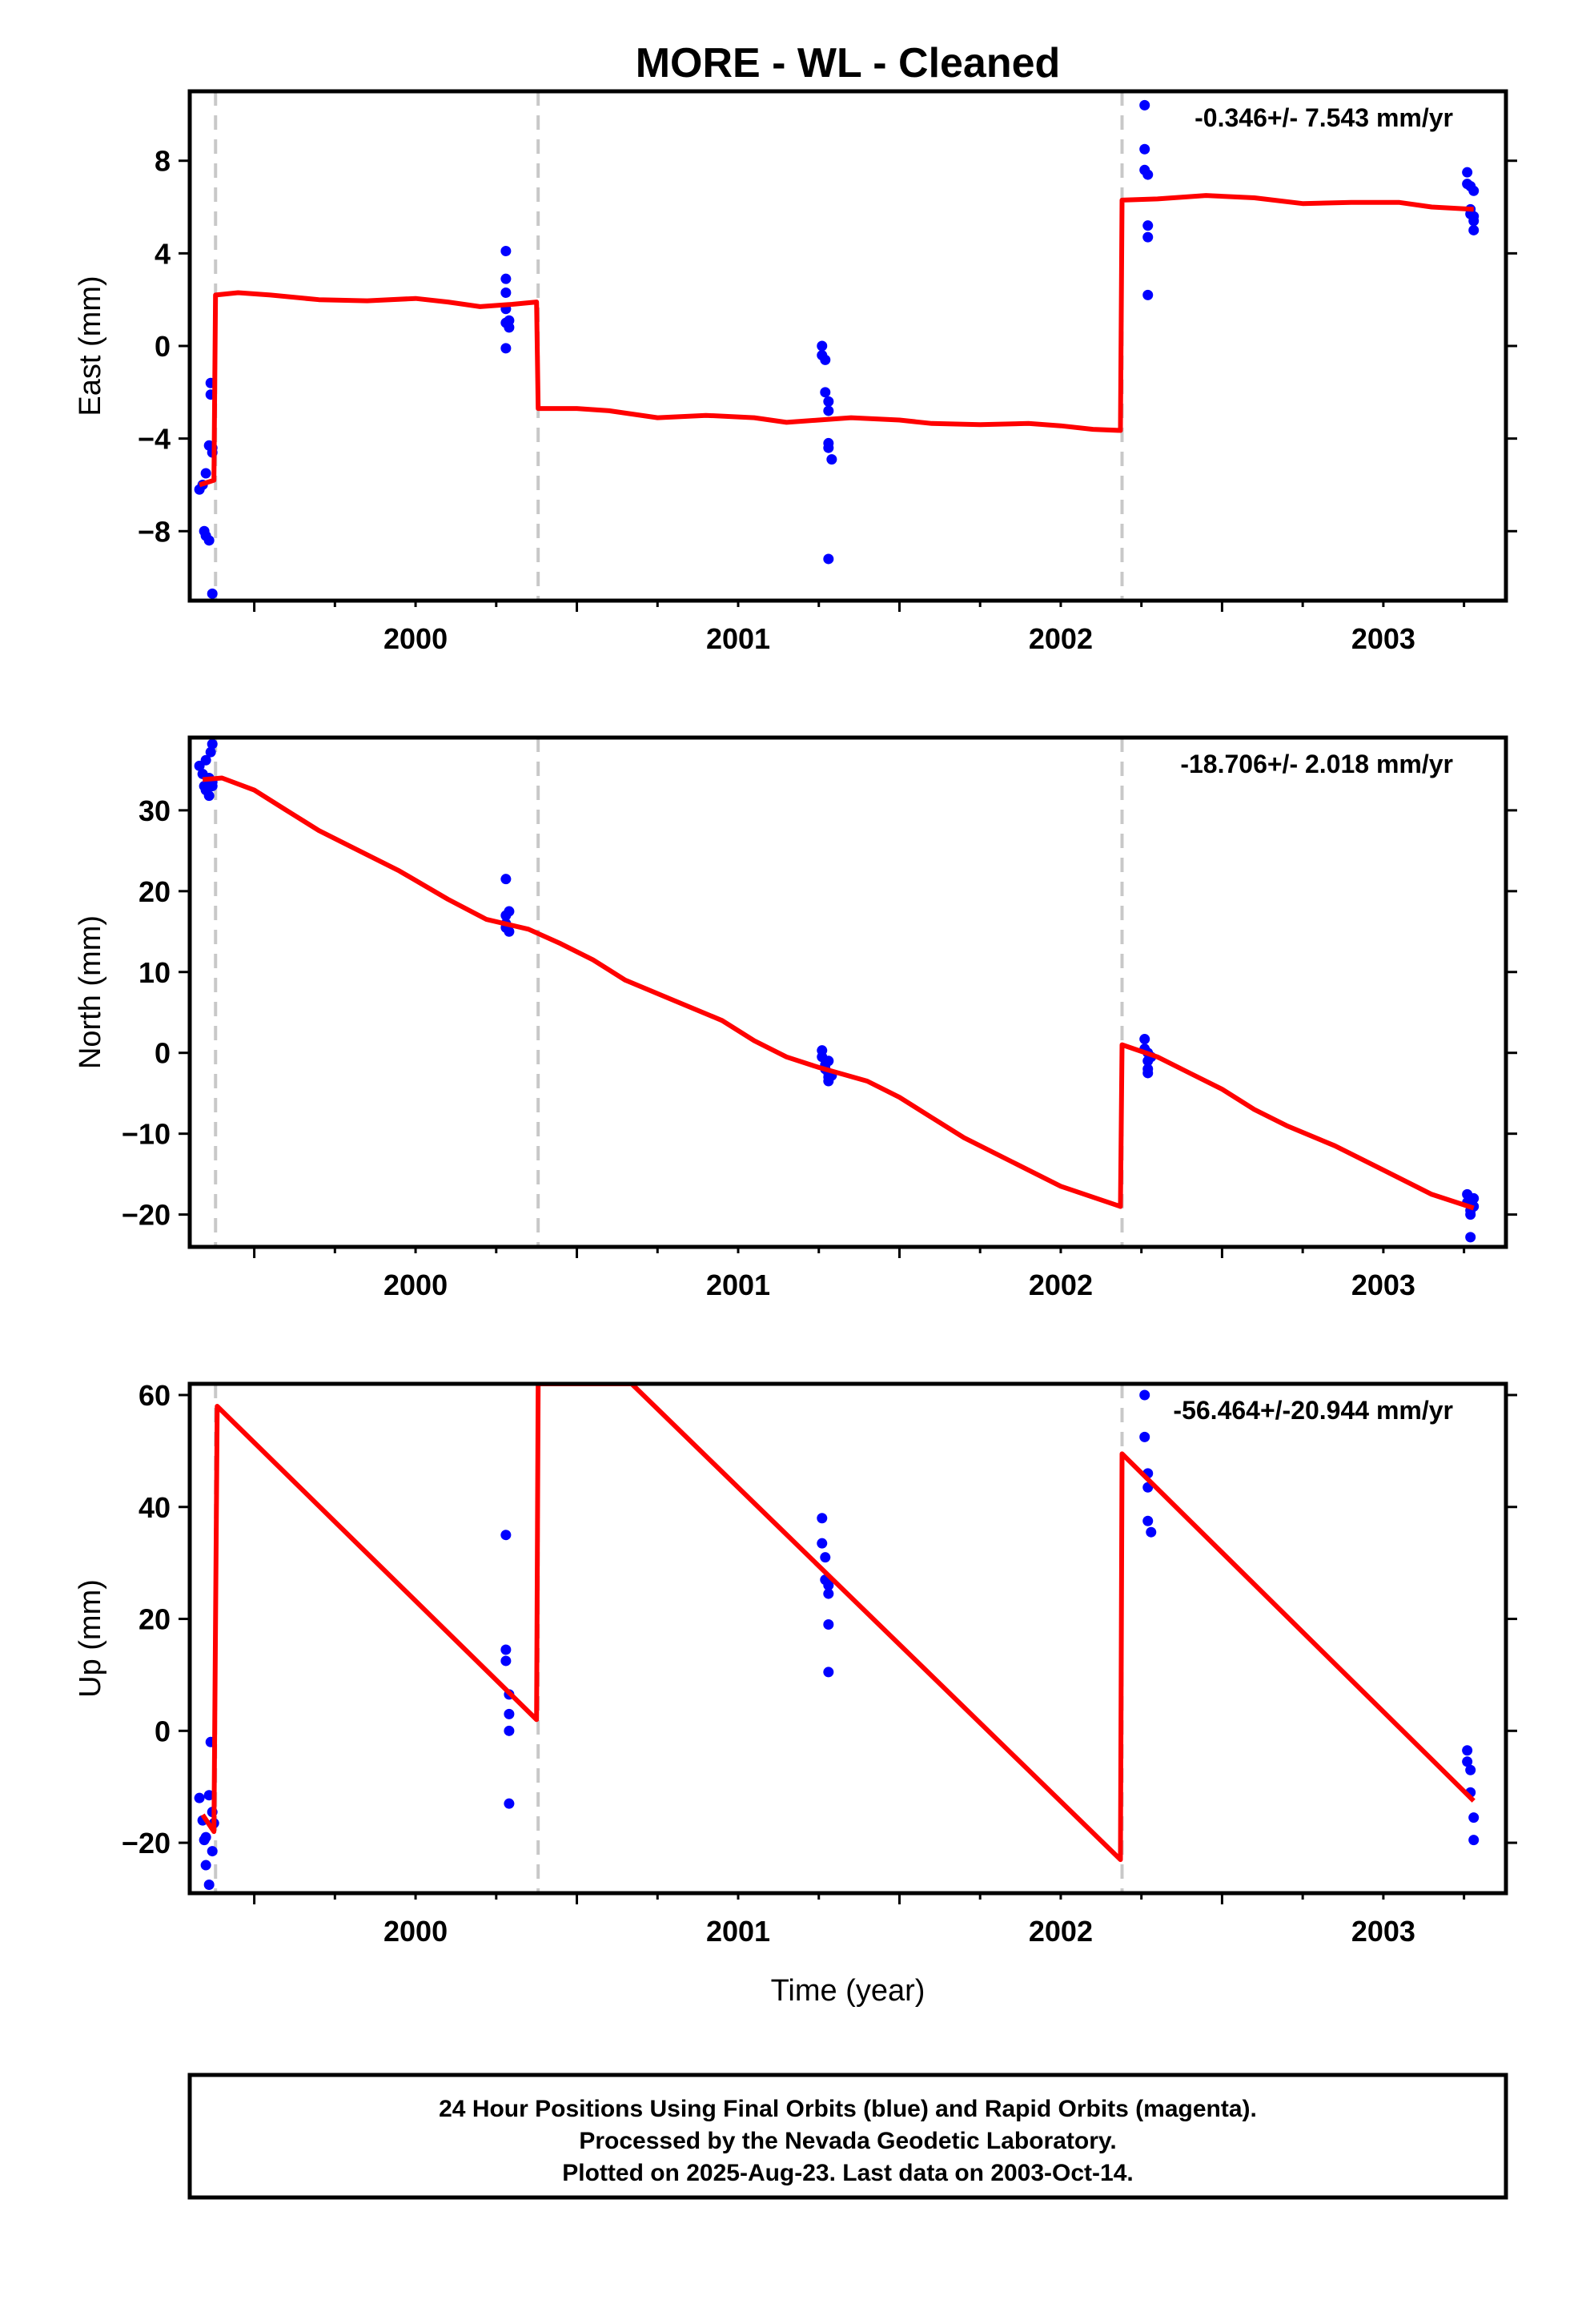 This screenshot has height=2324, width=1582. What do you see at coordinates (738, 638) in the screenshot?
I see `east-x-tick-label: 2001` at bounding box center [738, 638].